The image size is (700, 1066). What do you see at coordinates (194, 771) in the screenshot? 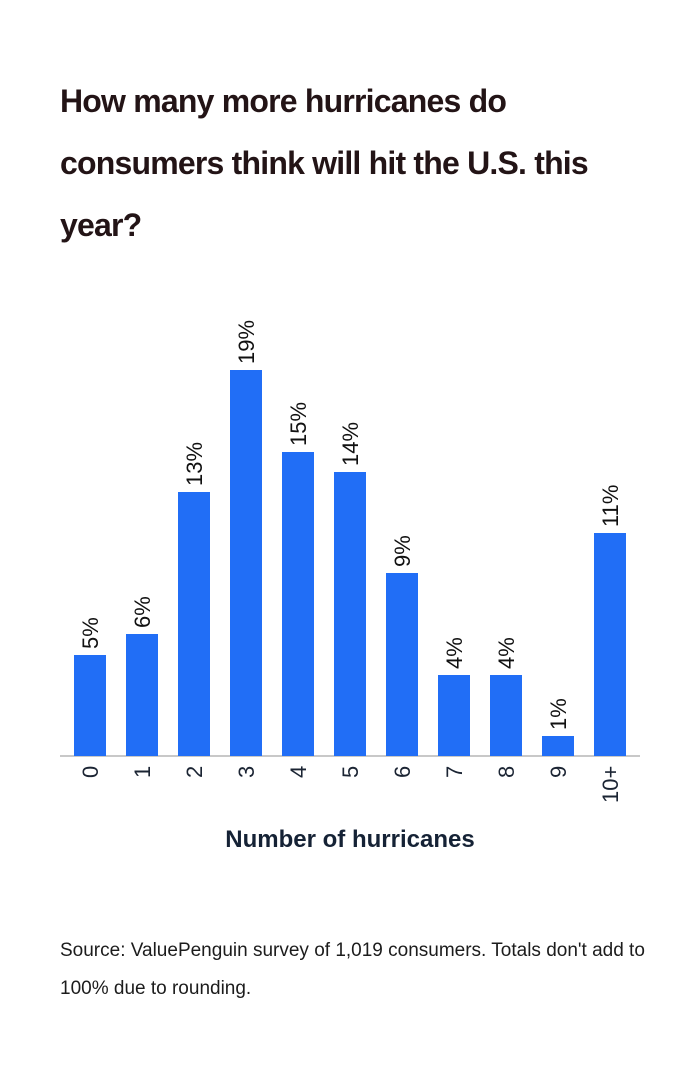
I see `x-tick-label: 2` at bounding box center [194, 771].